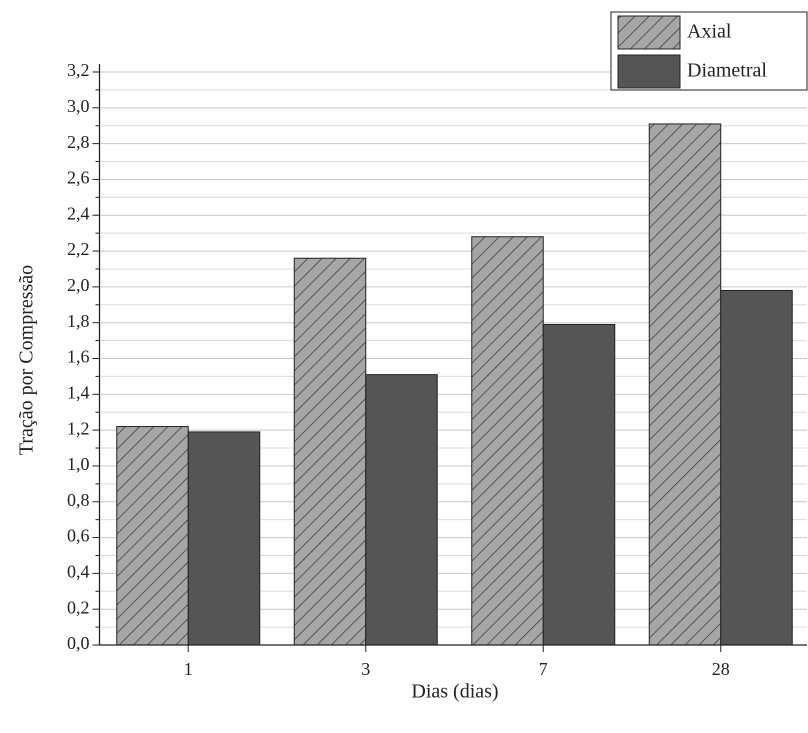 The image size is (808, 733). Describe the element at coordinates (78, 142) in the screenshot. I see `y-tick-label: 2,8` at that location.